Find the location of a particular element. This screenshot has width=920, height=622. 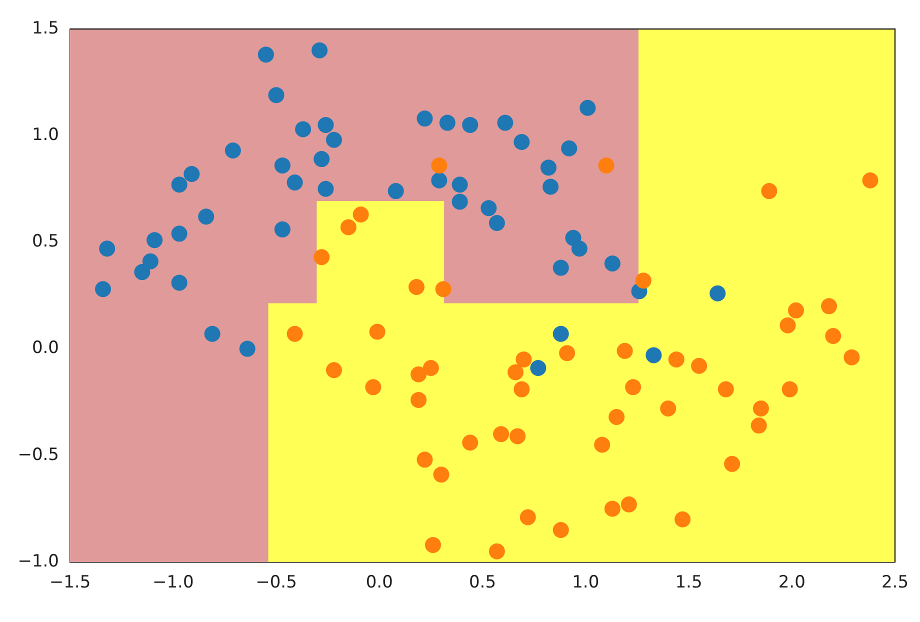

x-tick-label: 0.5 is located at coordinates (482, 582).